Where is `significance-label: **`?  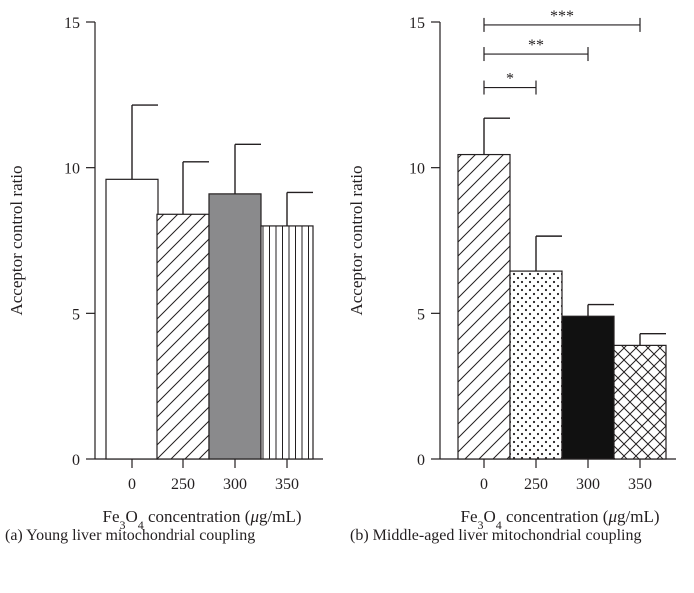 significance-label: ** is located at coordinates (536, 45).